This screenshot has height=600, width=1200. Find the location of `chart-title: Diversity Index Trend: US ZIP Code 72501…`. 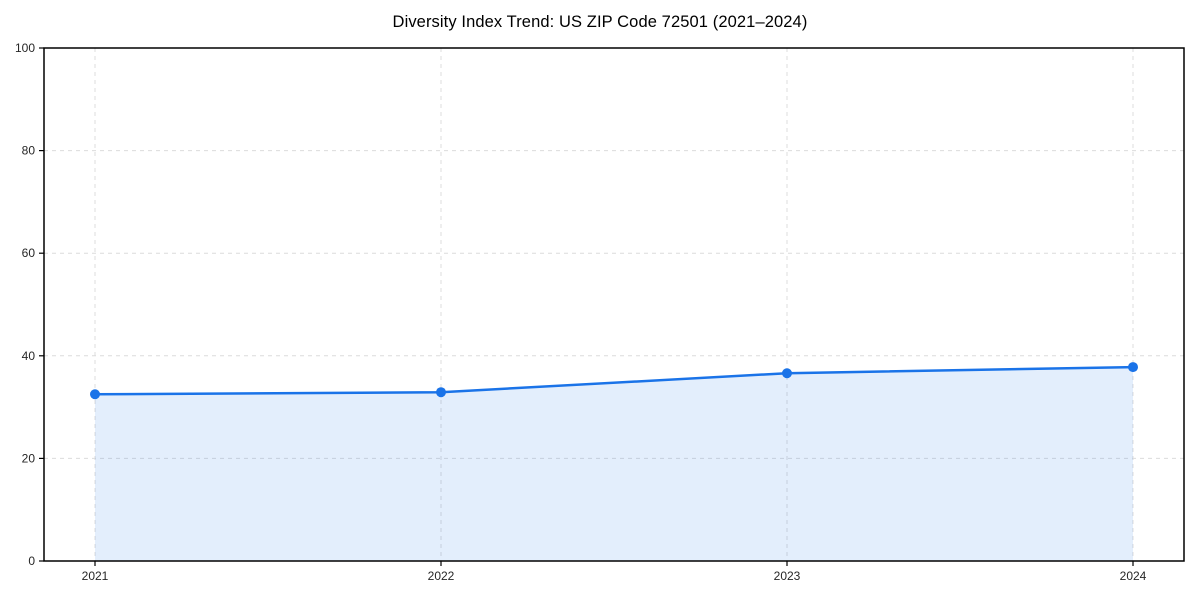

chart-title: Diversity Index Trend: US ZIP Code 72501… is located at coordinates (600, 22).